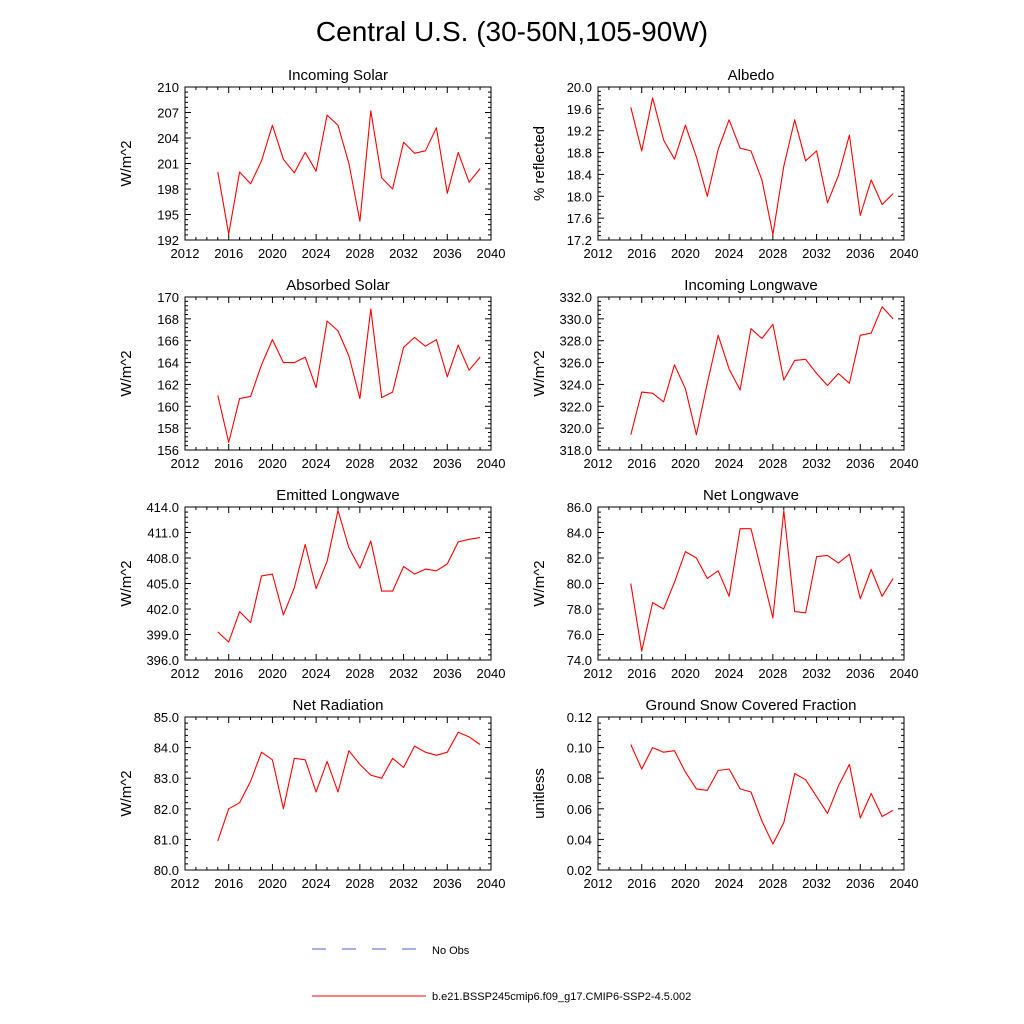 This screenshot has height=1024, width=1024. What do you see at coordinates (166, 717) in the screenshot?
I see `y-tick-label: 85.0` at bounding box center [166, 717].